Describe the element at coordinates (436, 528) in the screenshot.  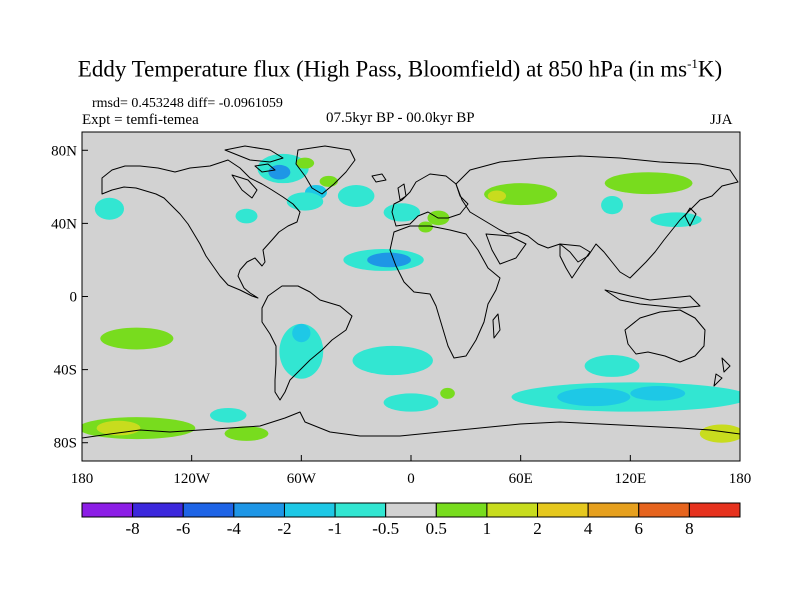
I see `colorbar-label: 0.5` at that location.